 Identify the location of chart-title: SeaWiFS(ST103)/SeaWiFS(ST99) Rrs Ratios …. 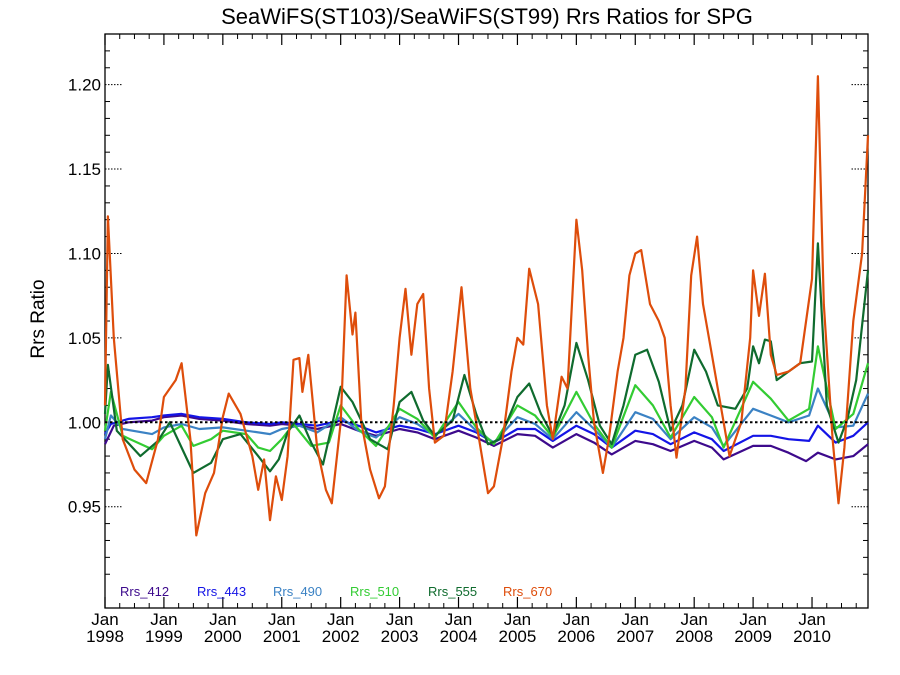
(487, 16).